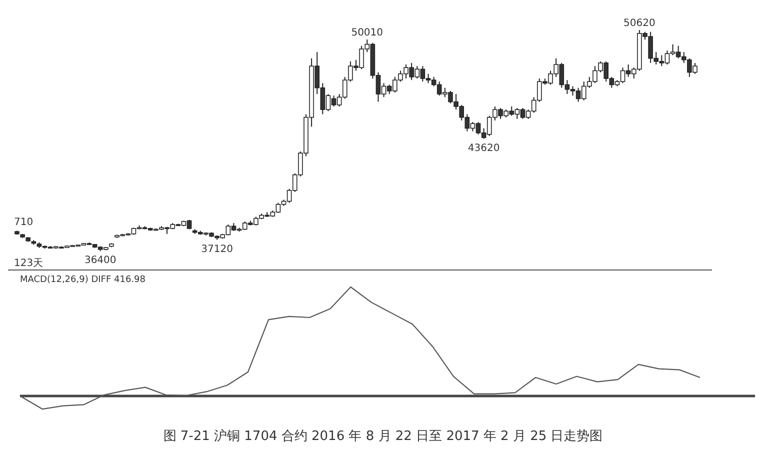 The width and height of the screenshot is (766, 459). I want to click on annotation: 50620, so click(640, 23).